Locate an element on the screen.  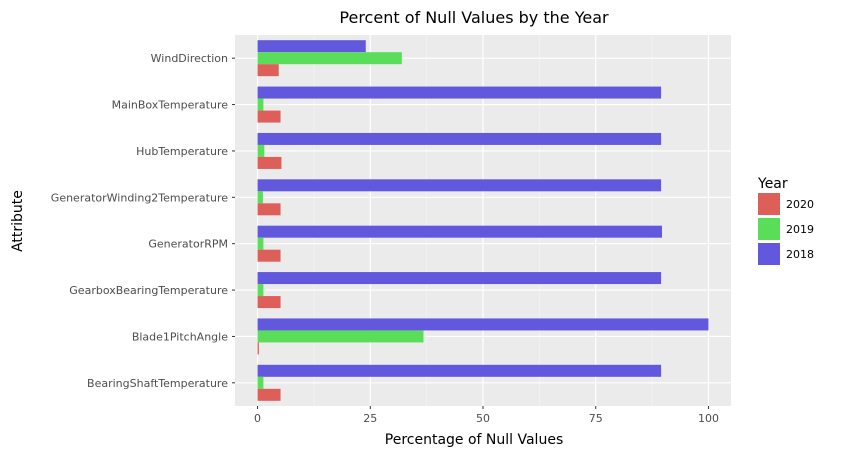
bar-2020-WindDirection is located at coordinates (268, 70).